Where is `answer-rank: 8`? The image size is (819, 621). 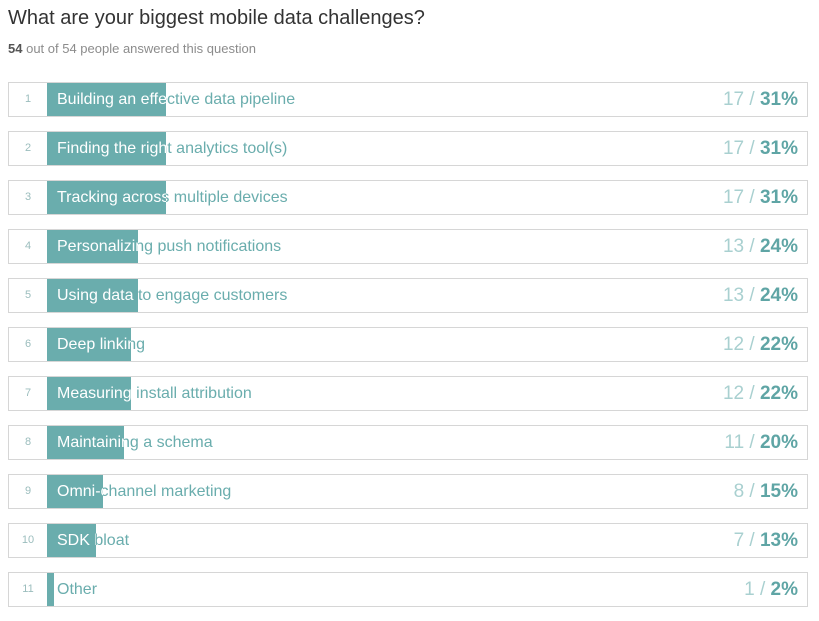 answer-rank: 8 is located at coordinates (28, 442).